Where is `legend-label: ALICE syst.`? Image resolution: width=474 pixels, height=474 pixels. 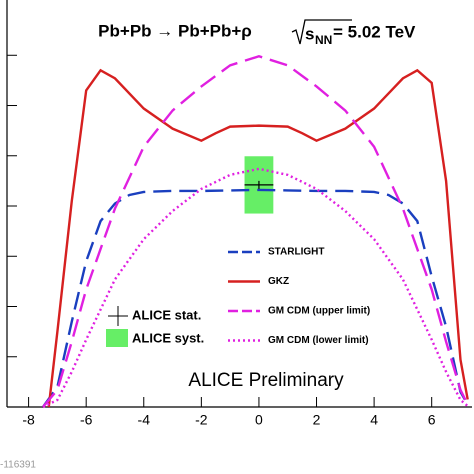
legend-label: ALICE syst. is located at coordinates (168, 337).